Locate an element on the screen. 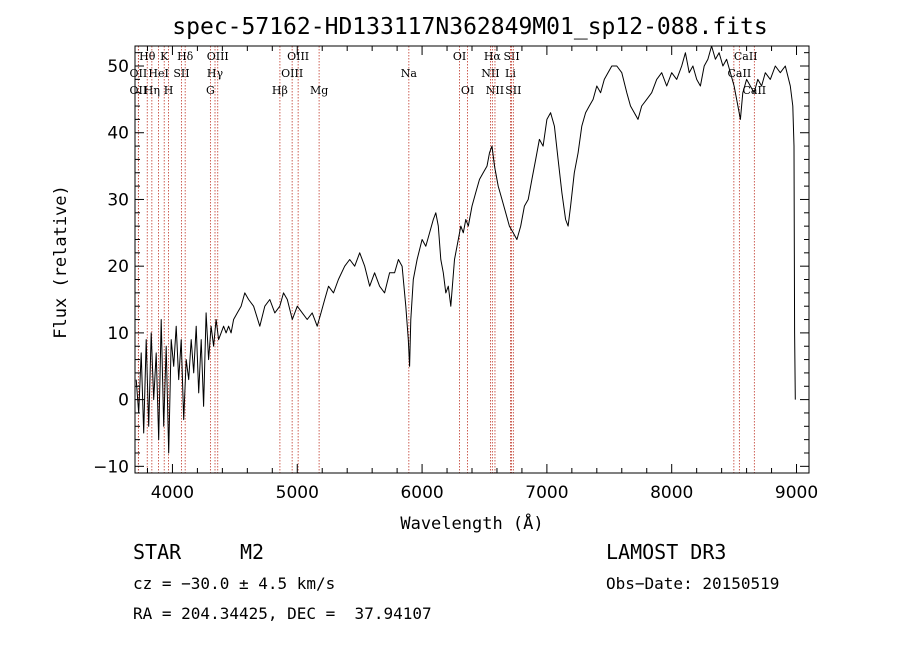 Image resolution: width=900 pixels, height=649 pixels. line-label: Hθ is located at coordinates (147, 56).